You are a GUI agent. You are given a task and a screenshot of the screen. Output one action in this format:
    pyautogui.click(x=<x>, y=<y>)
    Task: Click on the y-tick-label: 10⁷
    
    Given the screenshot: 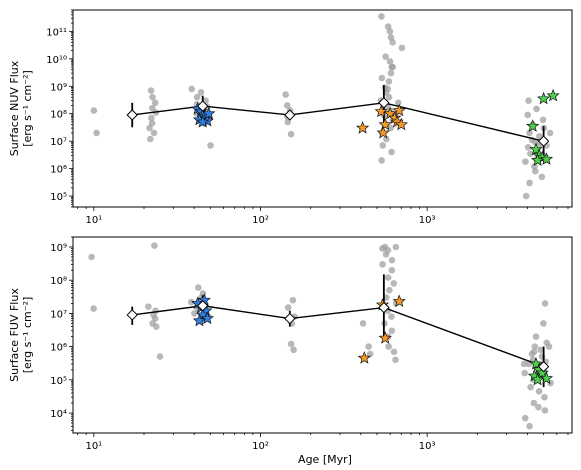 What is the action you would take?
    pyautogui.click(x=58, y=314)
    